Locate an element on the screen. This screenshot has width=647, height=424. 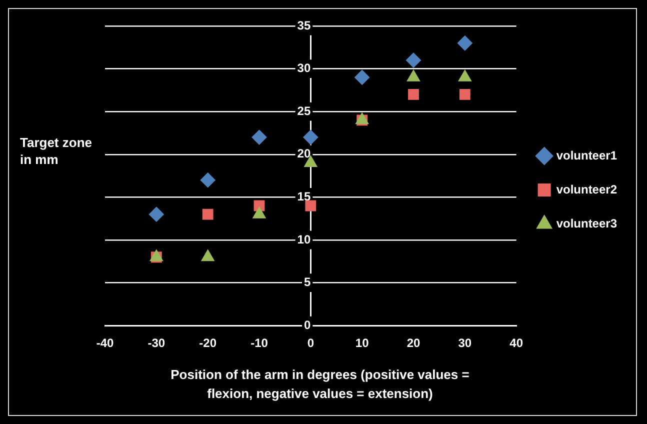
x-tick-label: 30 is located at coordinates (465, 343).